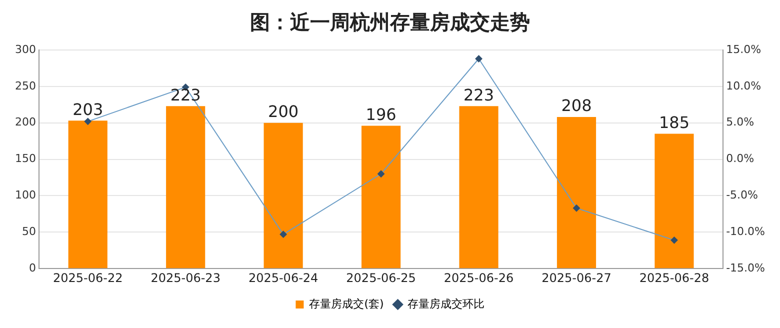  I want to click on y2-tick-label: 15.0%, so click(744, 49).